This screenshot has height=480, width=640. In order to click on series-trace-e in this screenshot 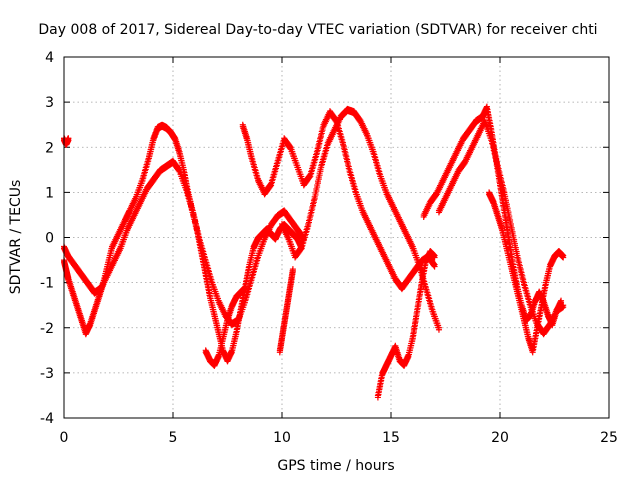, I will do `click(406, 324)`.